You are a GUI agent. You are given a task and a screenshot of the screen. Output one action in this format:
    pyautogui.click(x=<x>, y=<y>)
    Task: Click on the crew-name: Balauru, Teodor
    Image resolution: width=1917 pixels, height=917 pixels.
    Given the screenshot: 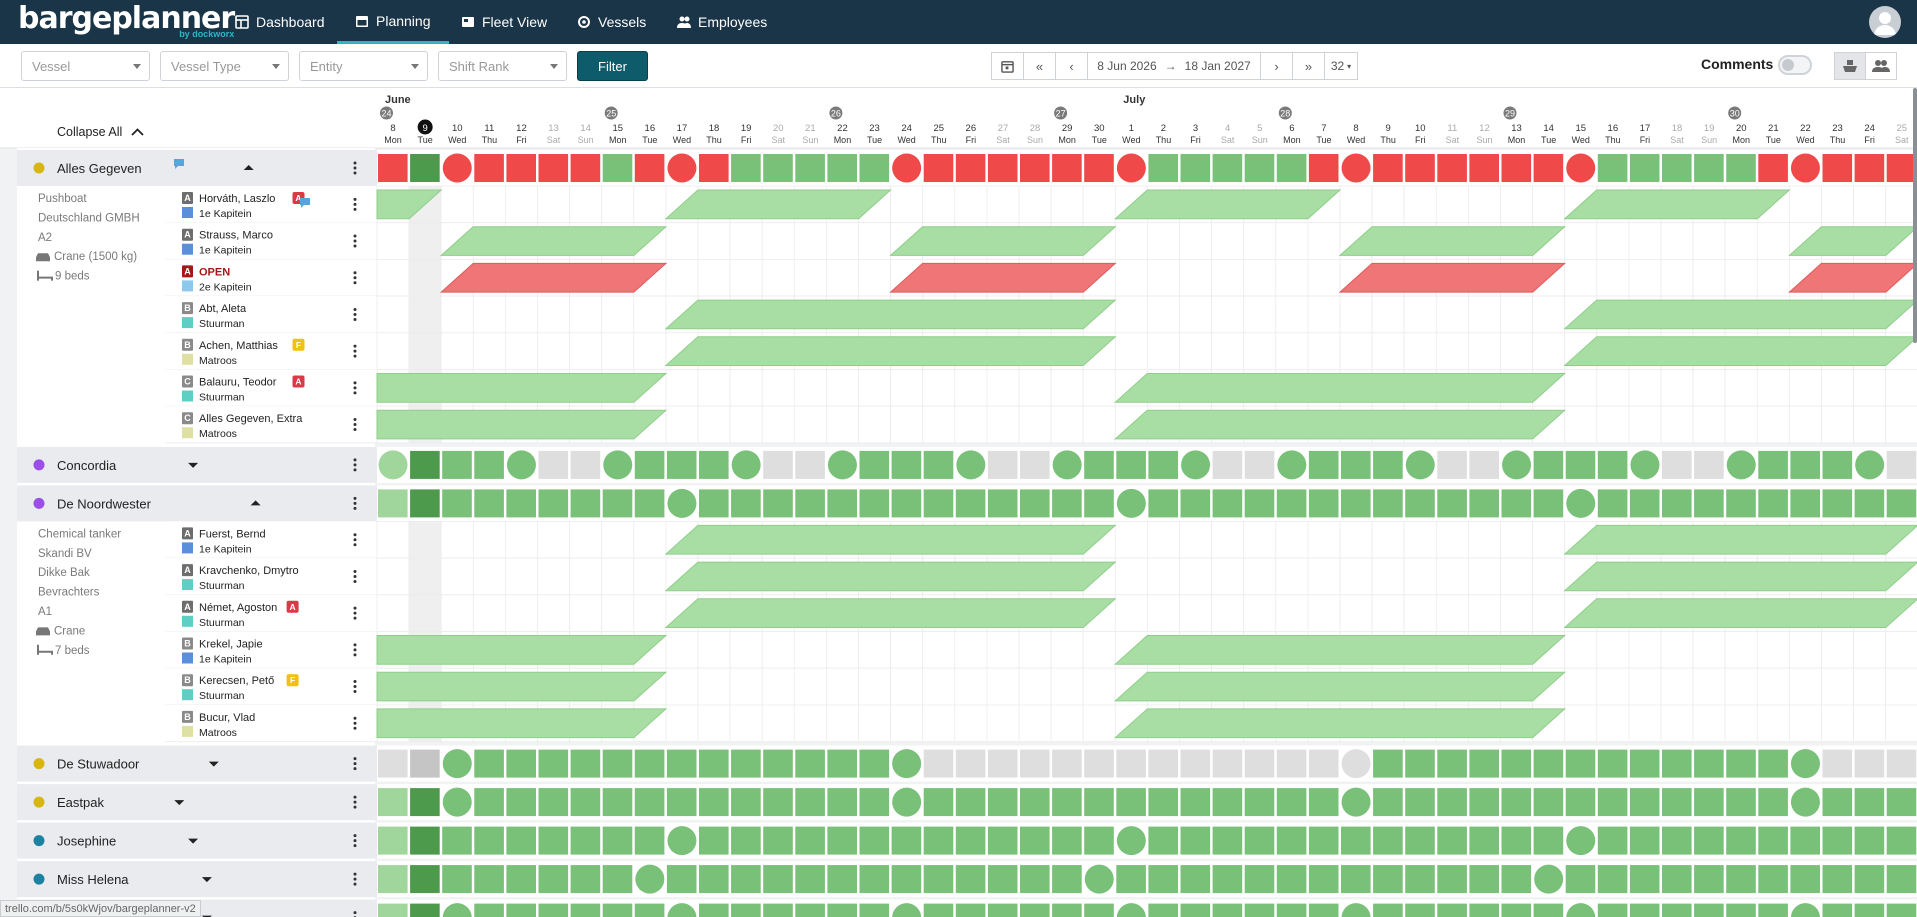 What is the action you would take?
    pyautogui.click(x=238, y=383)
    